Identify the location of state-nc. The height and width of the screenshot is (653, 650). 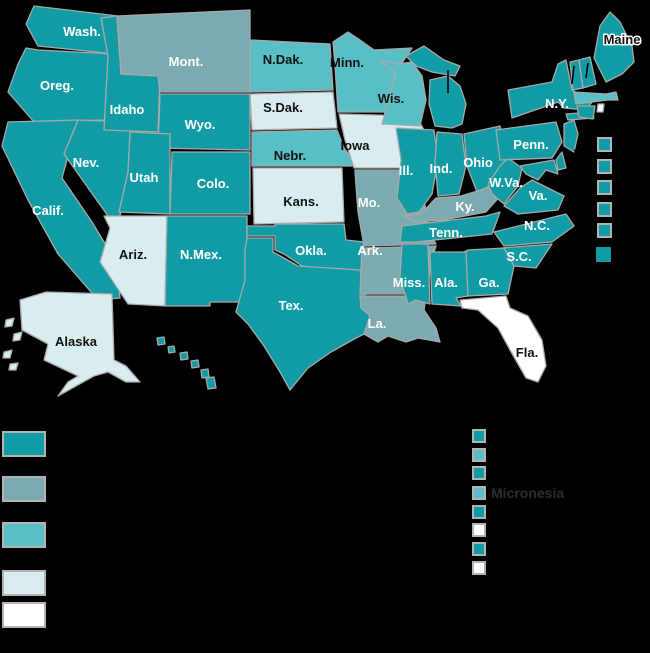
(534, 230).